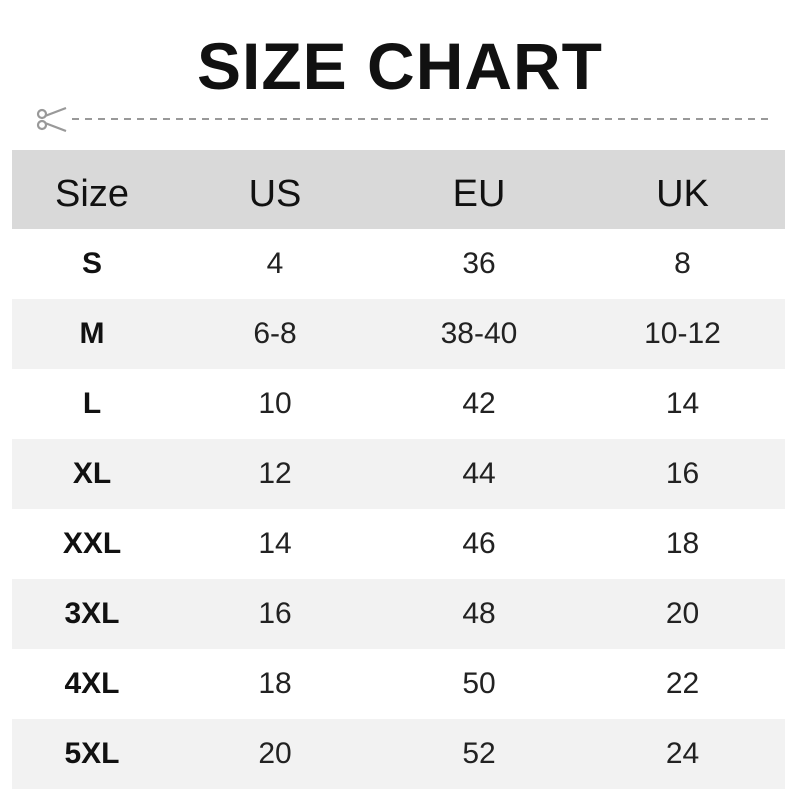  Describe the element at coordinates (682, 543) in the screenshot. I see `cell-uk: 18` at that location.